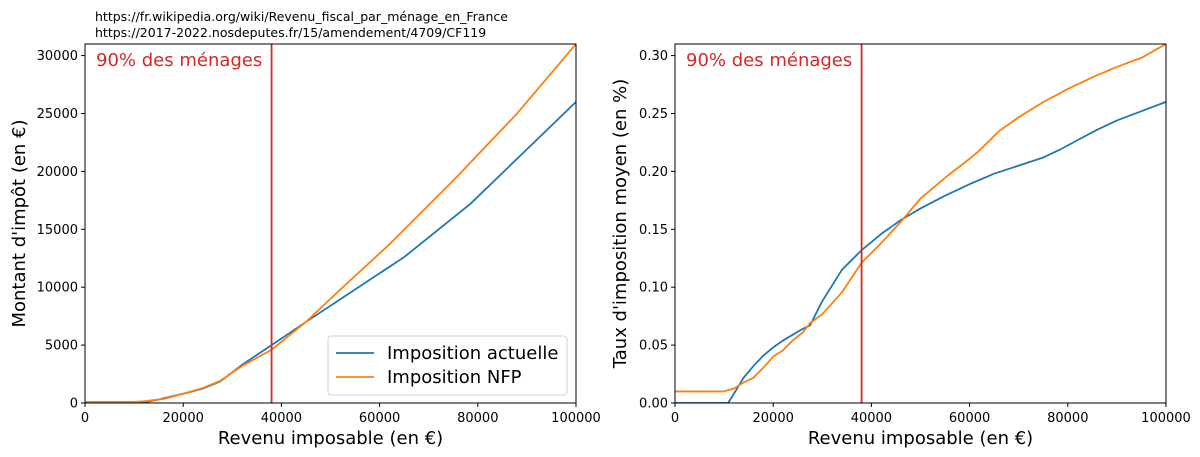 This screenshot has height=457, width=1200. What do you see at coordinates (379, 418) in the screenshot?
I see `left-xtick-label: 60000` at bounding box center [379, 418].